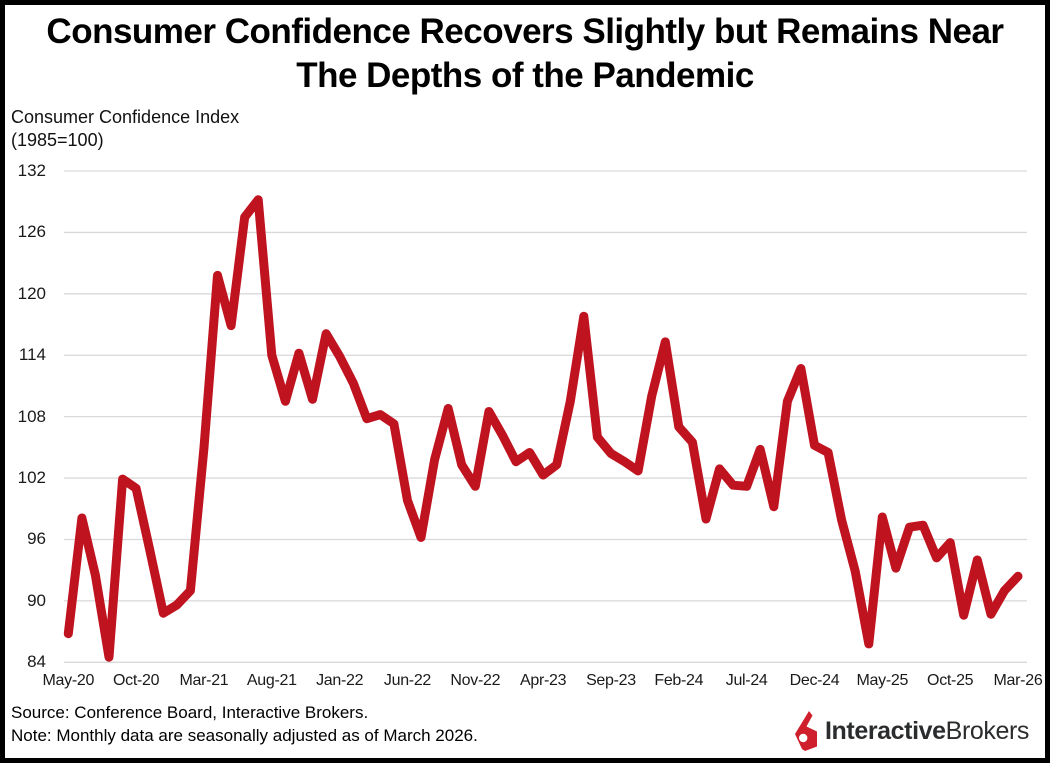 This screenshot has width=1050, height=763. What do you see at coordinates (407, 680) in the screenshot?
I see `x-tick-label-Jun-22: Jun-22` at bounding box center [407, 680].